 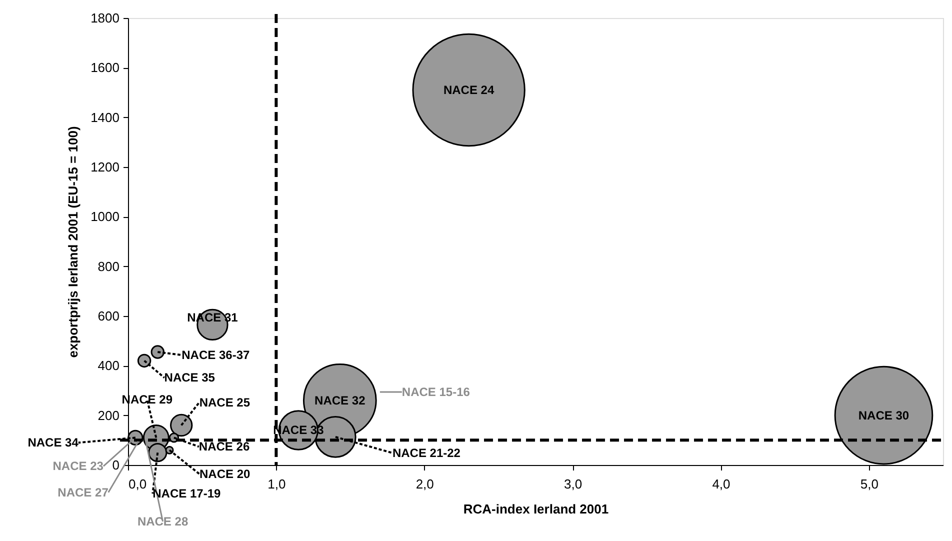 I want to click on x-tick-label: 3,0, so click(x=573, y=484).